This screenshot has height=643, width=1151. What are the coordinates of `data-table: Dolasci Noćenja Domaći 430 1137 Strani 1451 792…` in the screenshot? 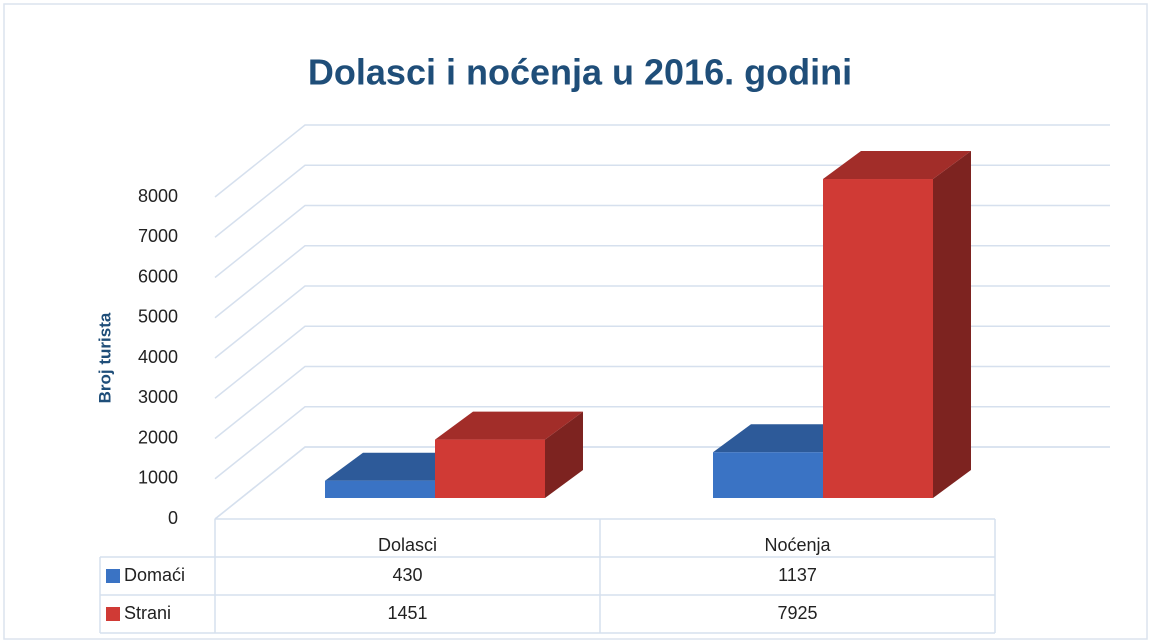 It's located at (547, 576).